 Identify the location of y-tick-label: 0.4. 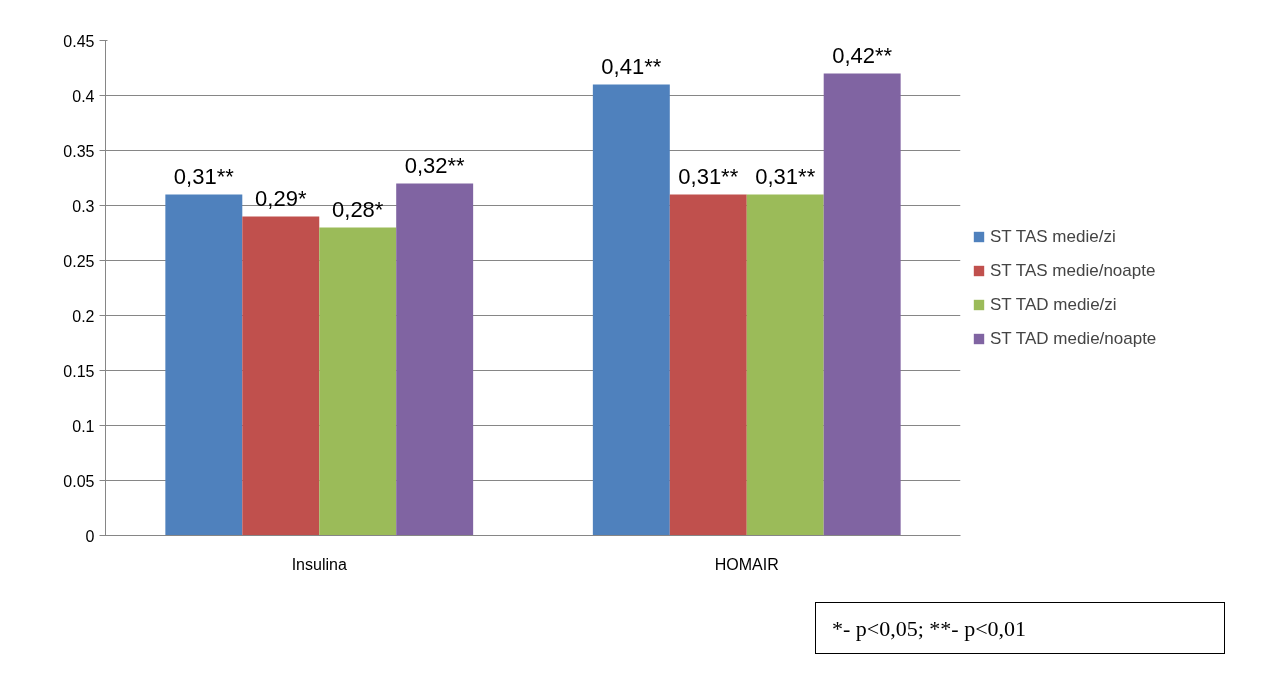
(83, 96).